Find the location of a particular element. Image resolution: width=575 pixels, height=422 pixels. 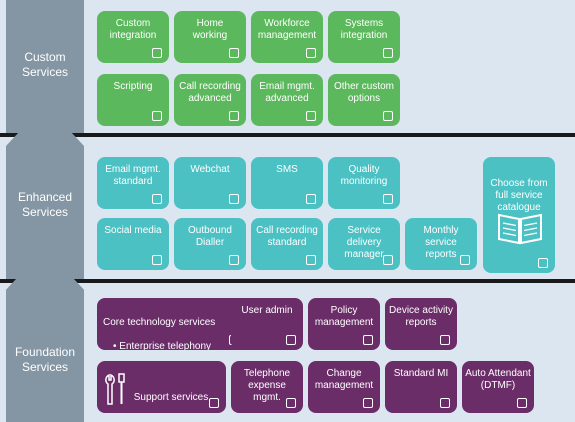

tile-outbound-dialler: Outbound Dialler is located at coordinates (210, 244).